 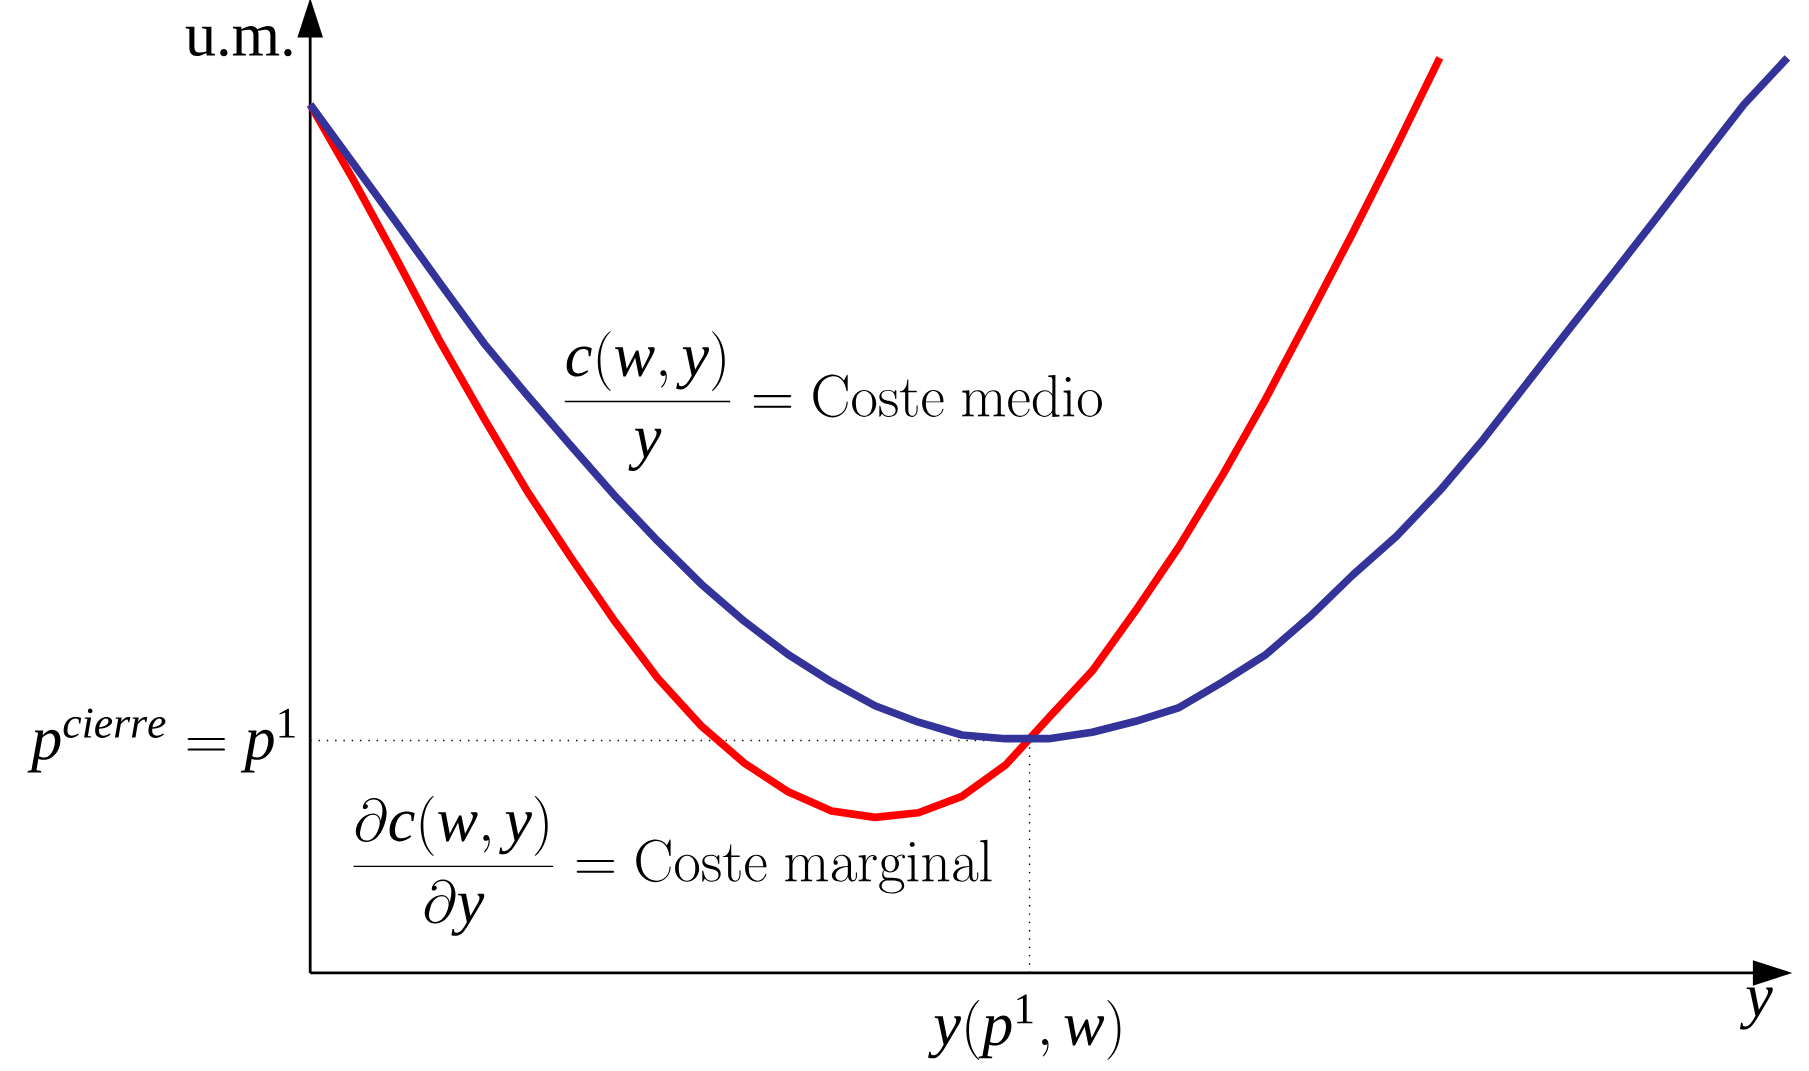 What do you see at coordinates (161, 740) in the screenshot?
I see `ref-line-label: $p^{cierre}=p^{1}$` at bounding box center [161, 740].